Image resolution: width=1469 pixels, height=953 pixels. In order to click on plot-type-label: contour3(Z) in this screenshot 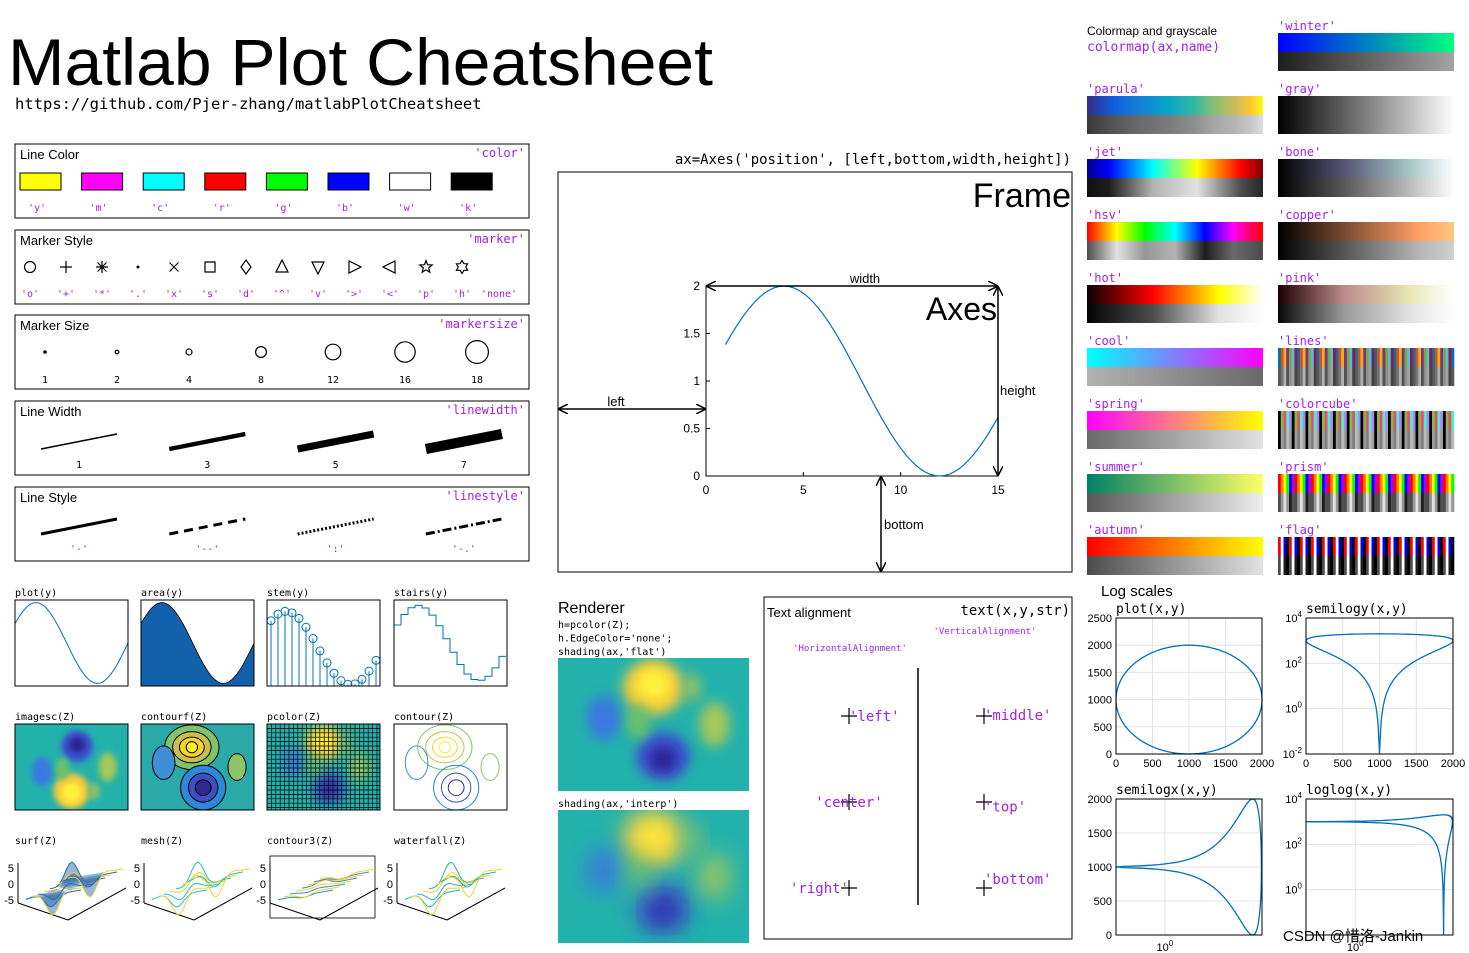, I will do `click(300, 841)`.